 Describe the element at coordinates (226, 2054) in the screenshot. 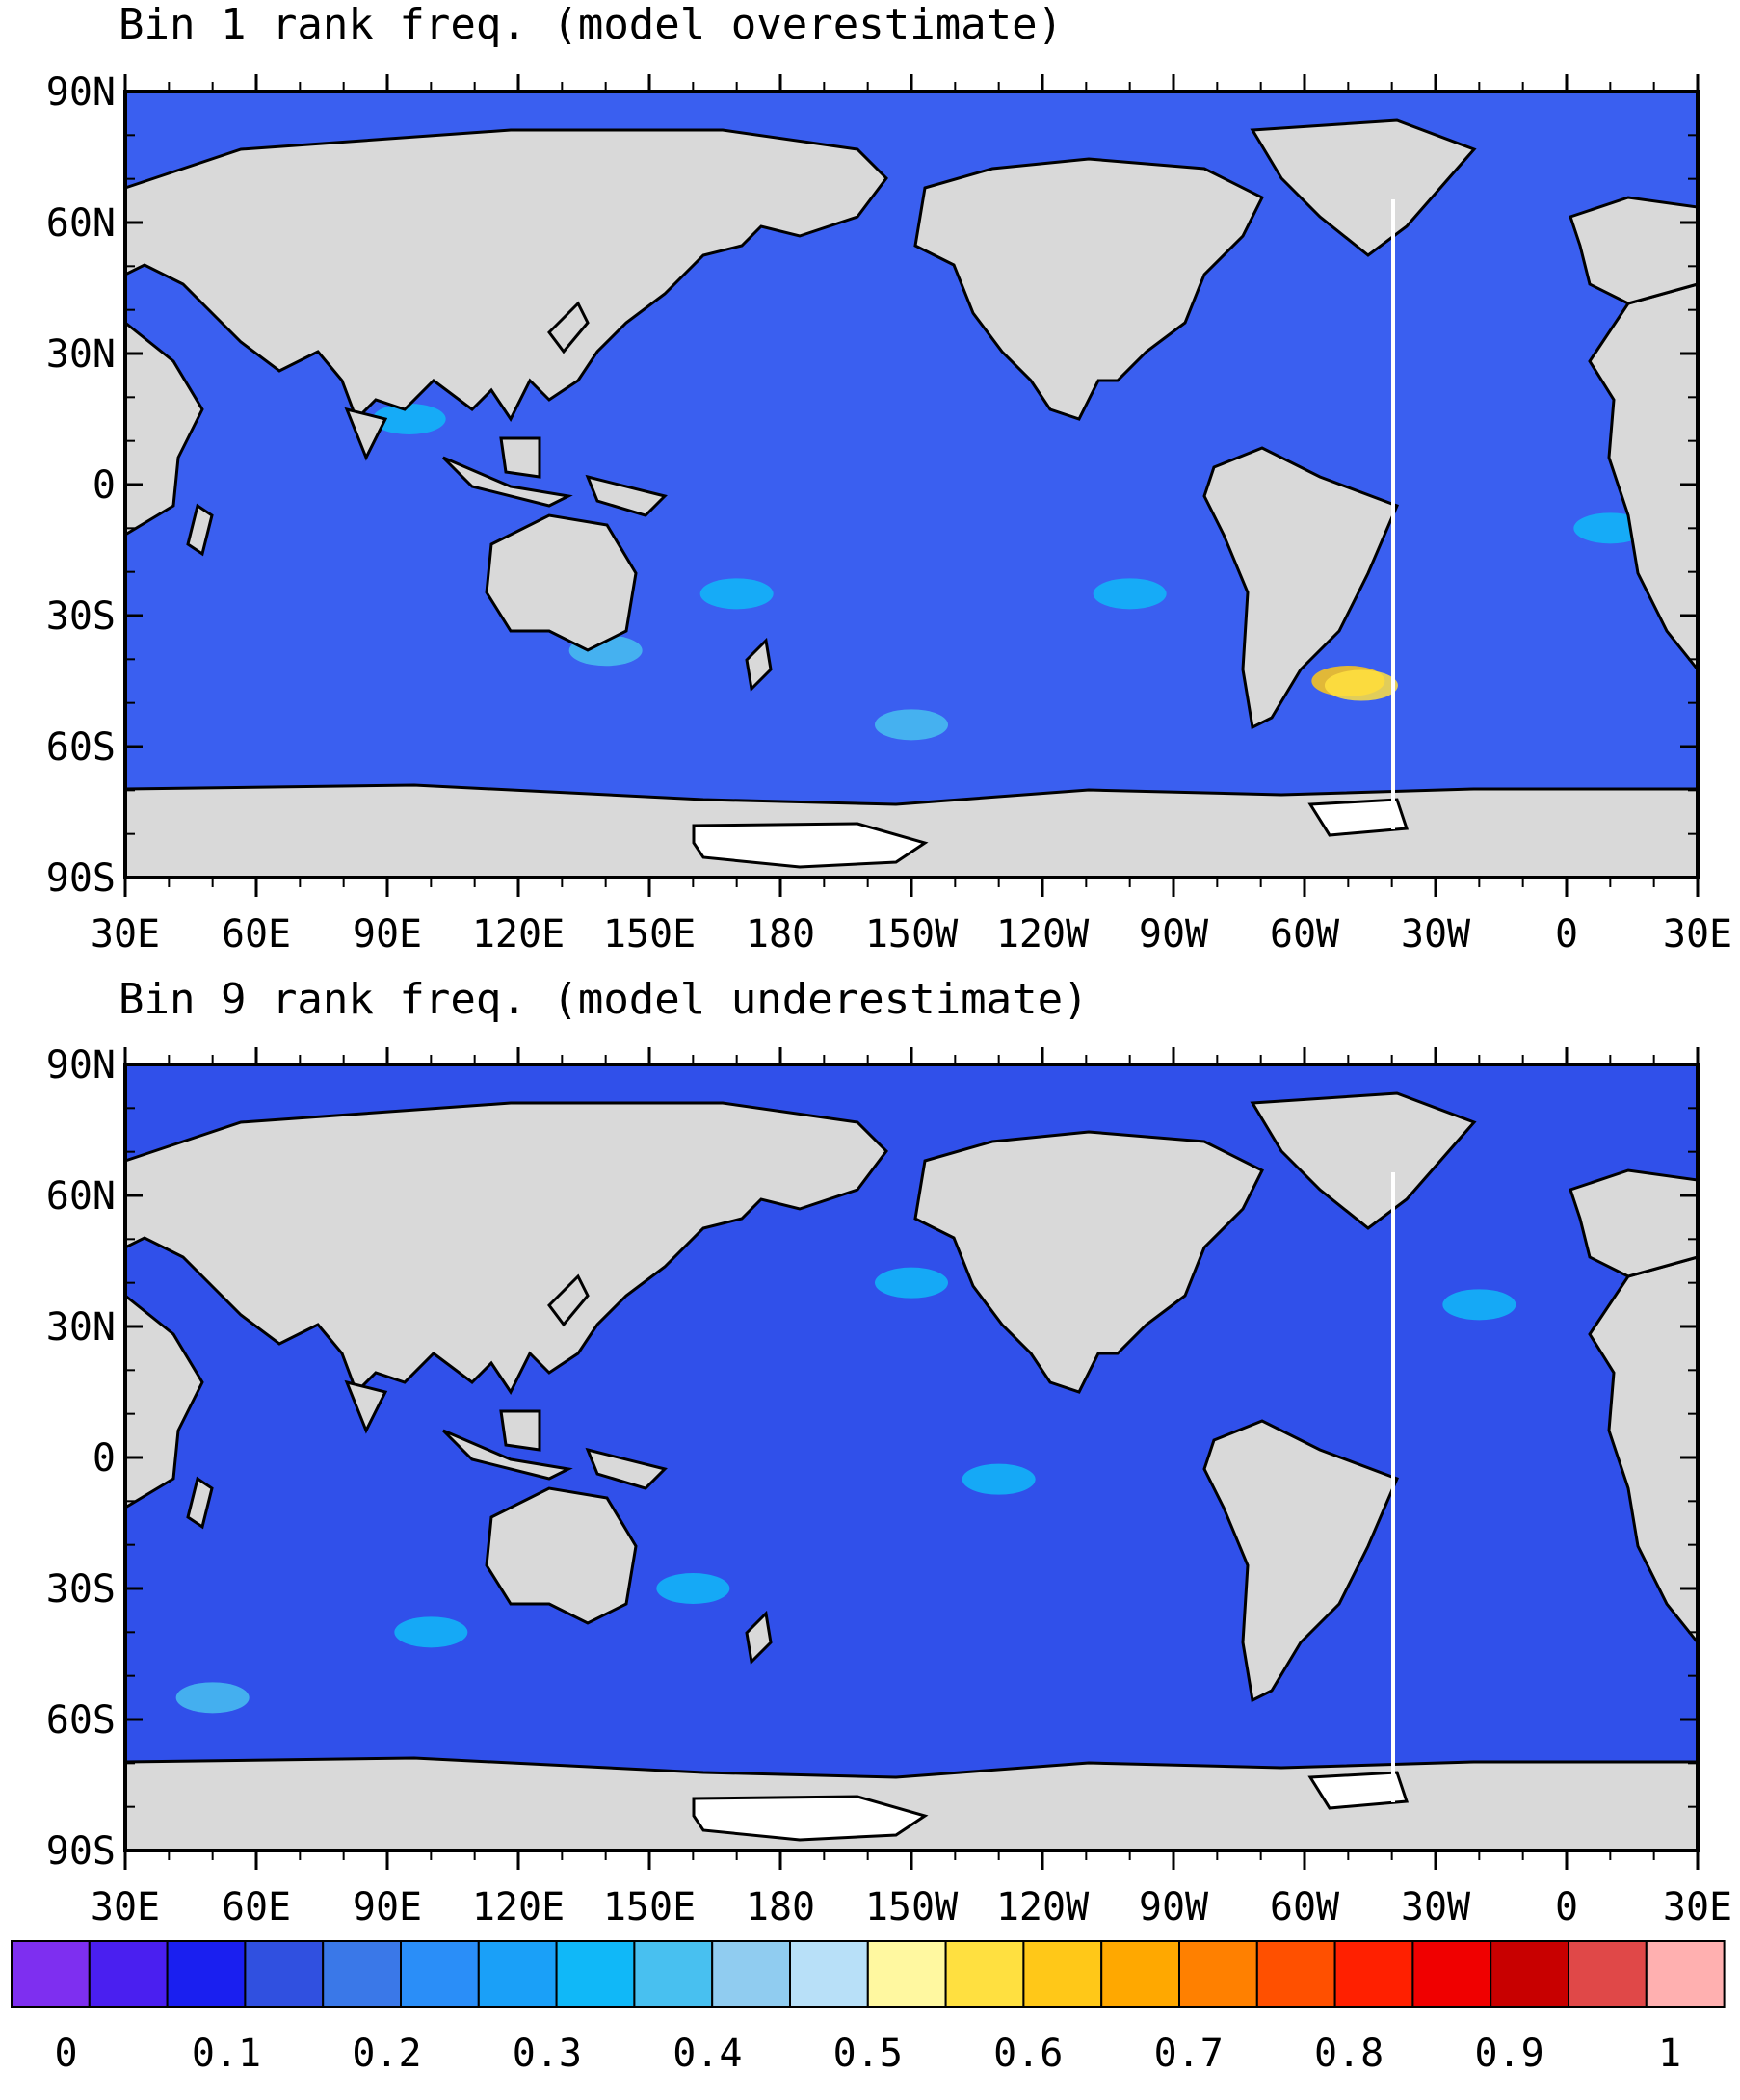

I see `colorbar-label: 0.1` at that location.